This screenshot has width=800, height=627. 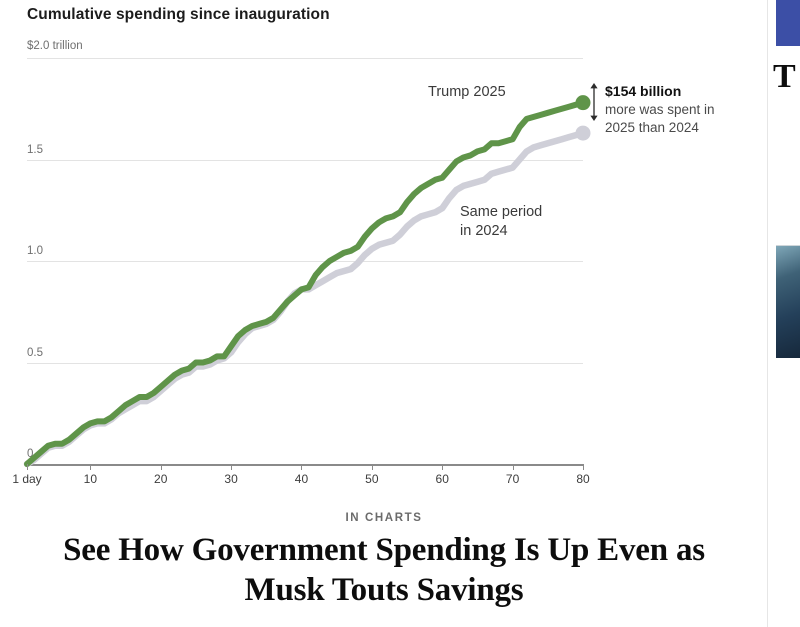 I want to click on double-arrow-icon, so click(x=594, y=102).